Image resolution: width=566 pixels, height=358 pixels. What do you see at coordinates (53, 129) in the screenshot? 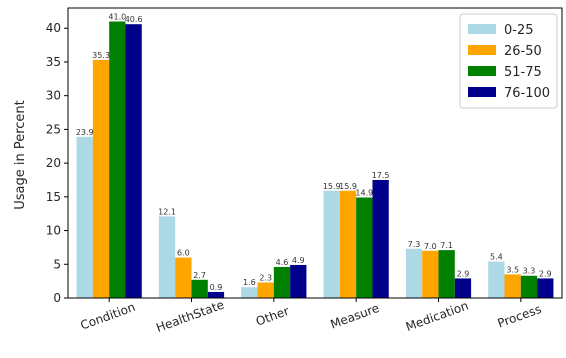
I see `y-tick-label: 25` at bounding box center [53, 129].